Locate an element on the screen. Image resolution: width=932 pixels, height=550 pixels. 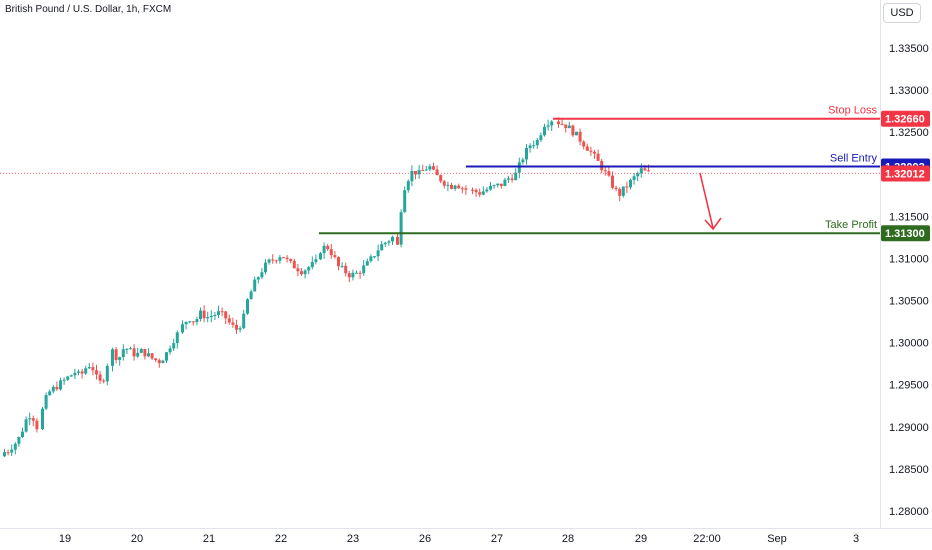
x-tick-label: 19 is located at coordinates (65, 539).